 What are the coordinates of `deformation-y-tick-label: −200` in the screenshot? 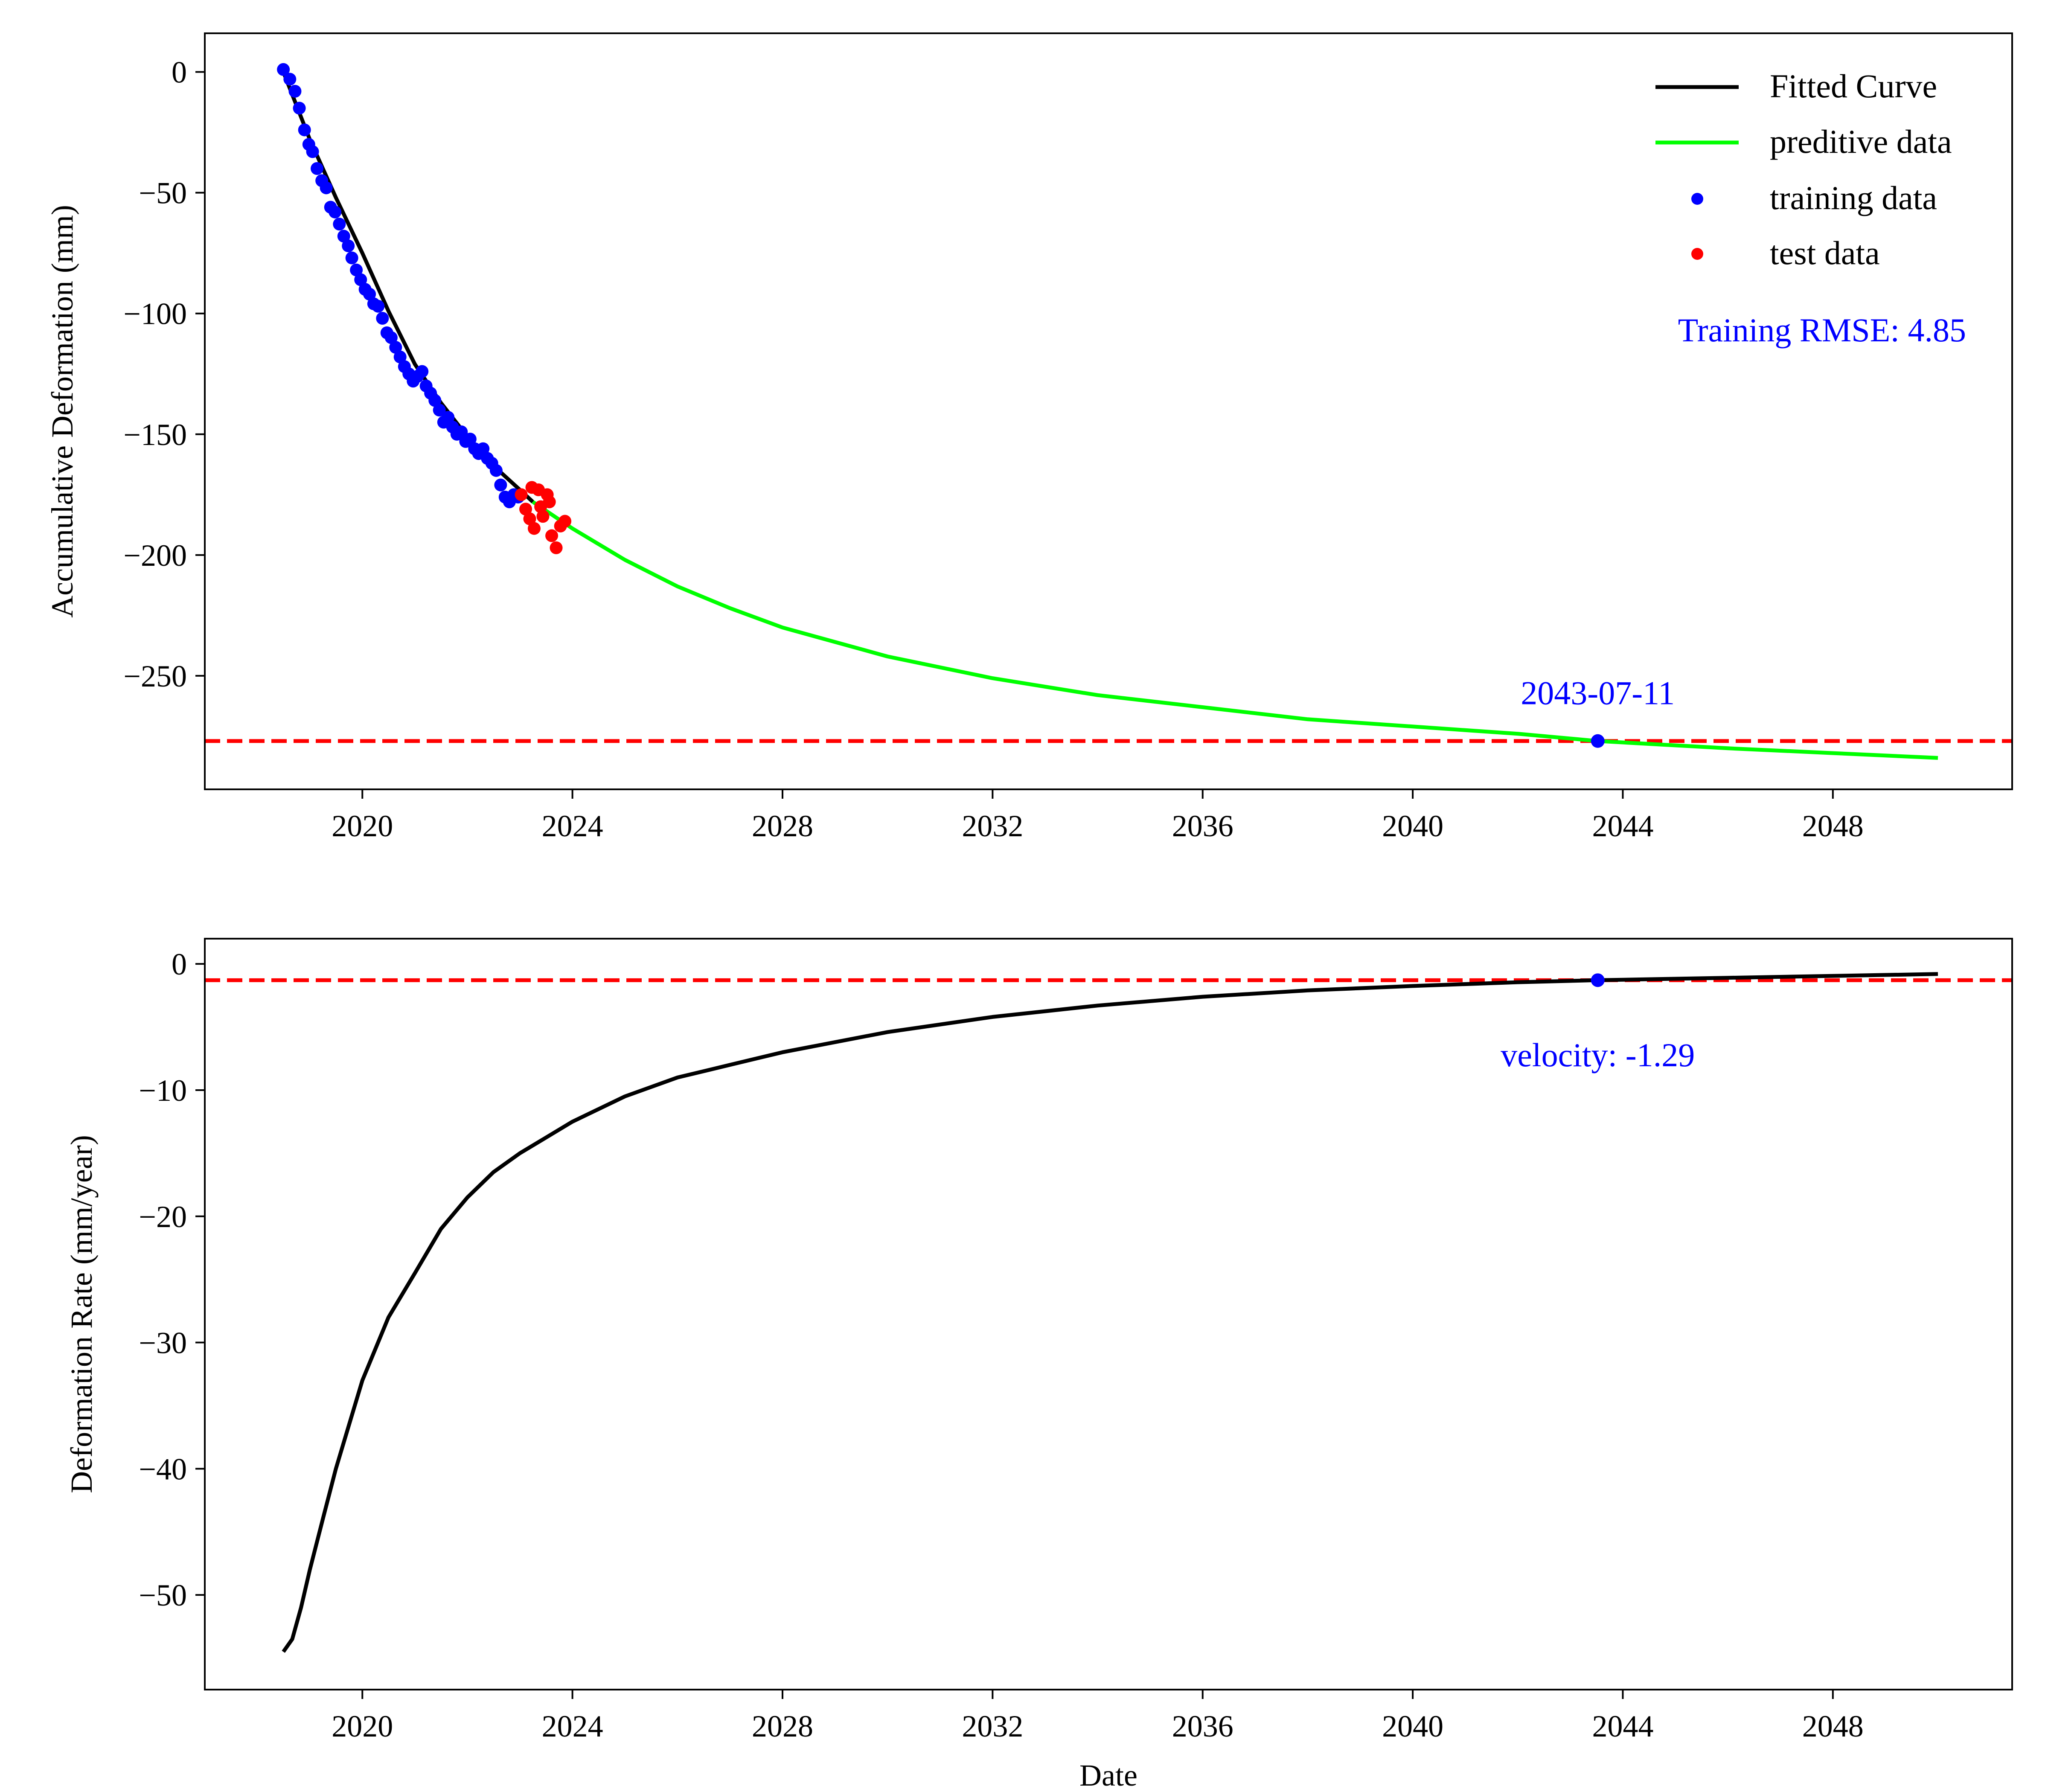 It's located at (155, 555).